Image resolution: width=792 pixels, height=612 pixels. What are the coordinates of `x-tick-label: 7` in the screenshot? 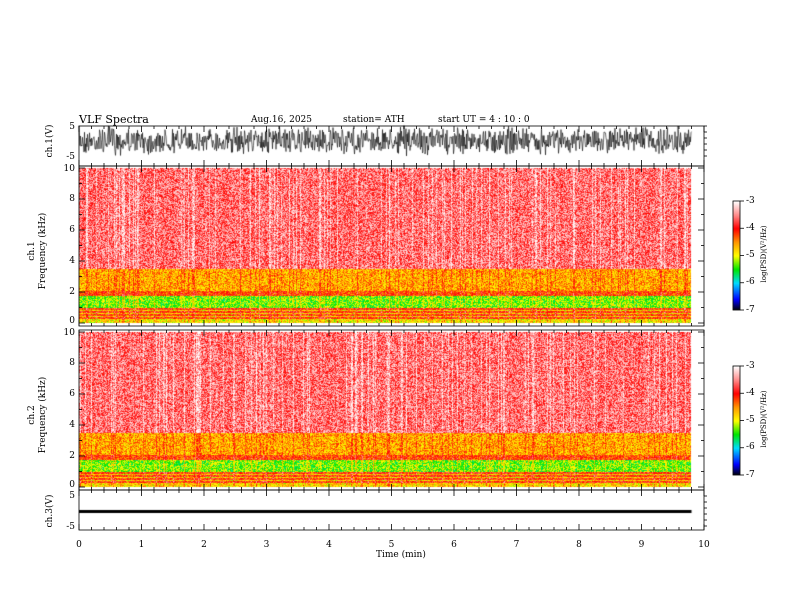 It's located at (516, 544).